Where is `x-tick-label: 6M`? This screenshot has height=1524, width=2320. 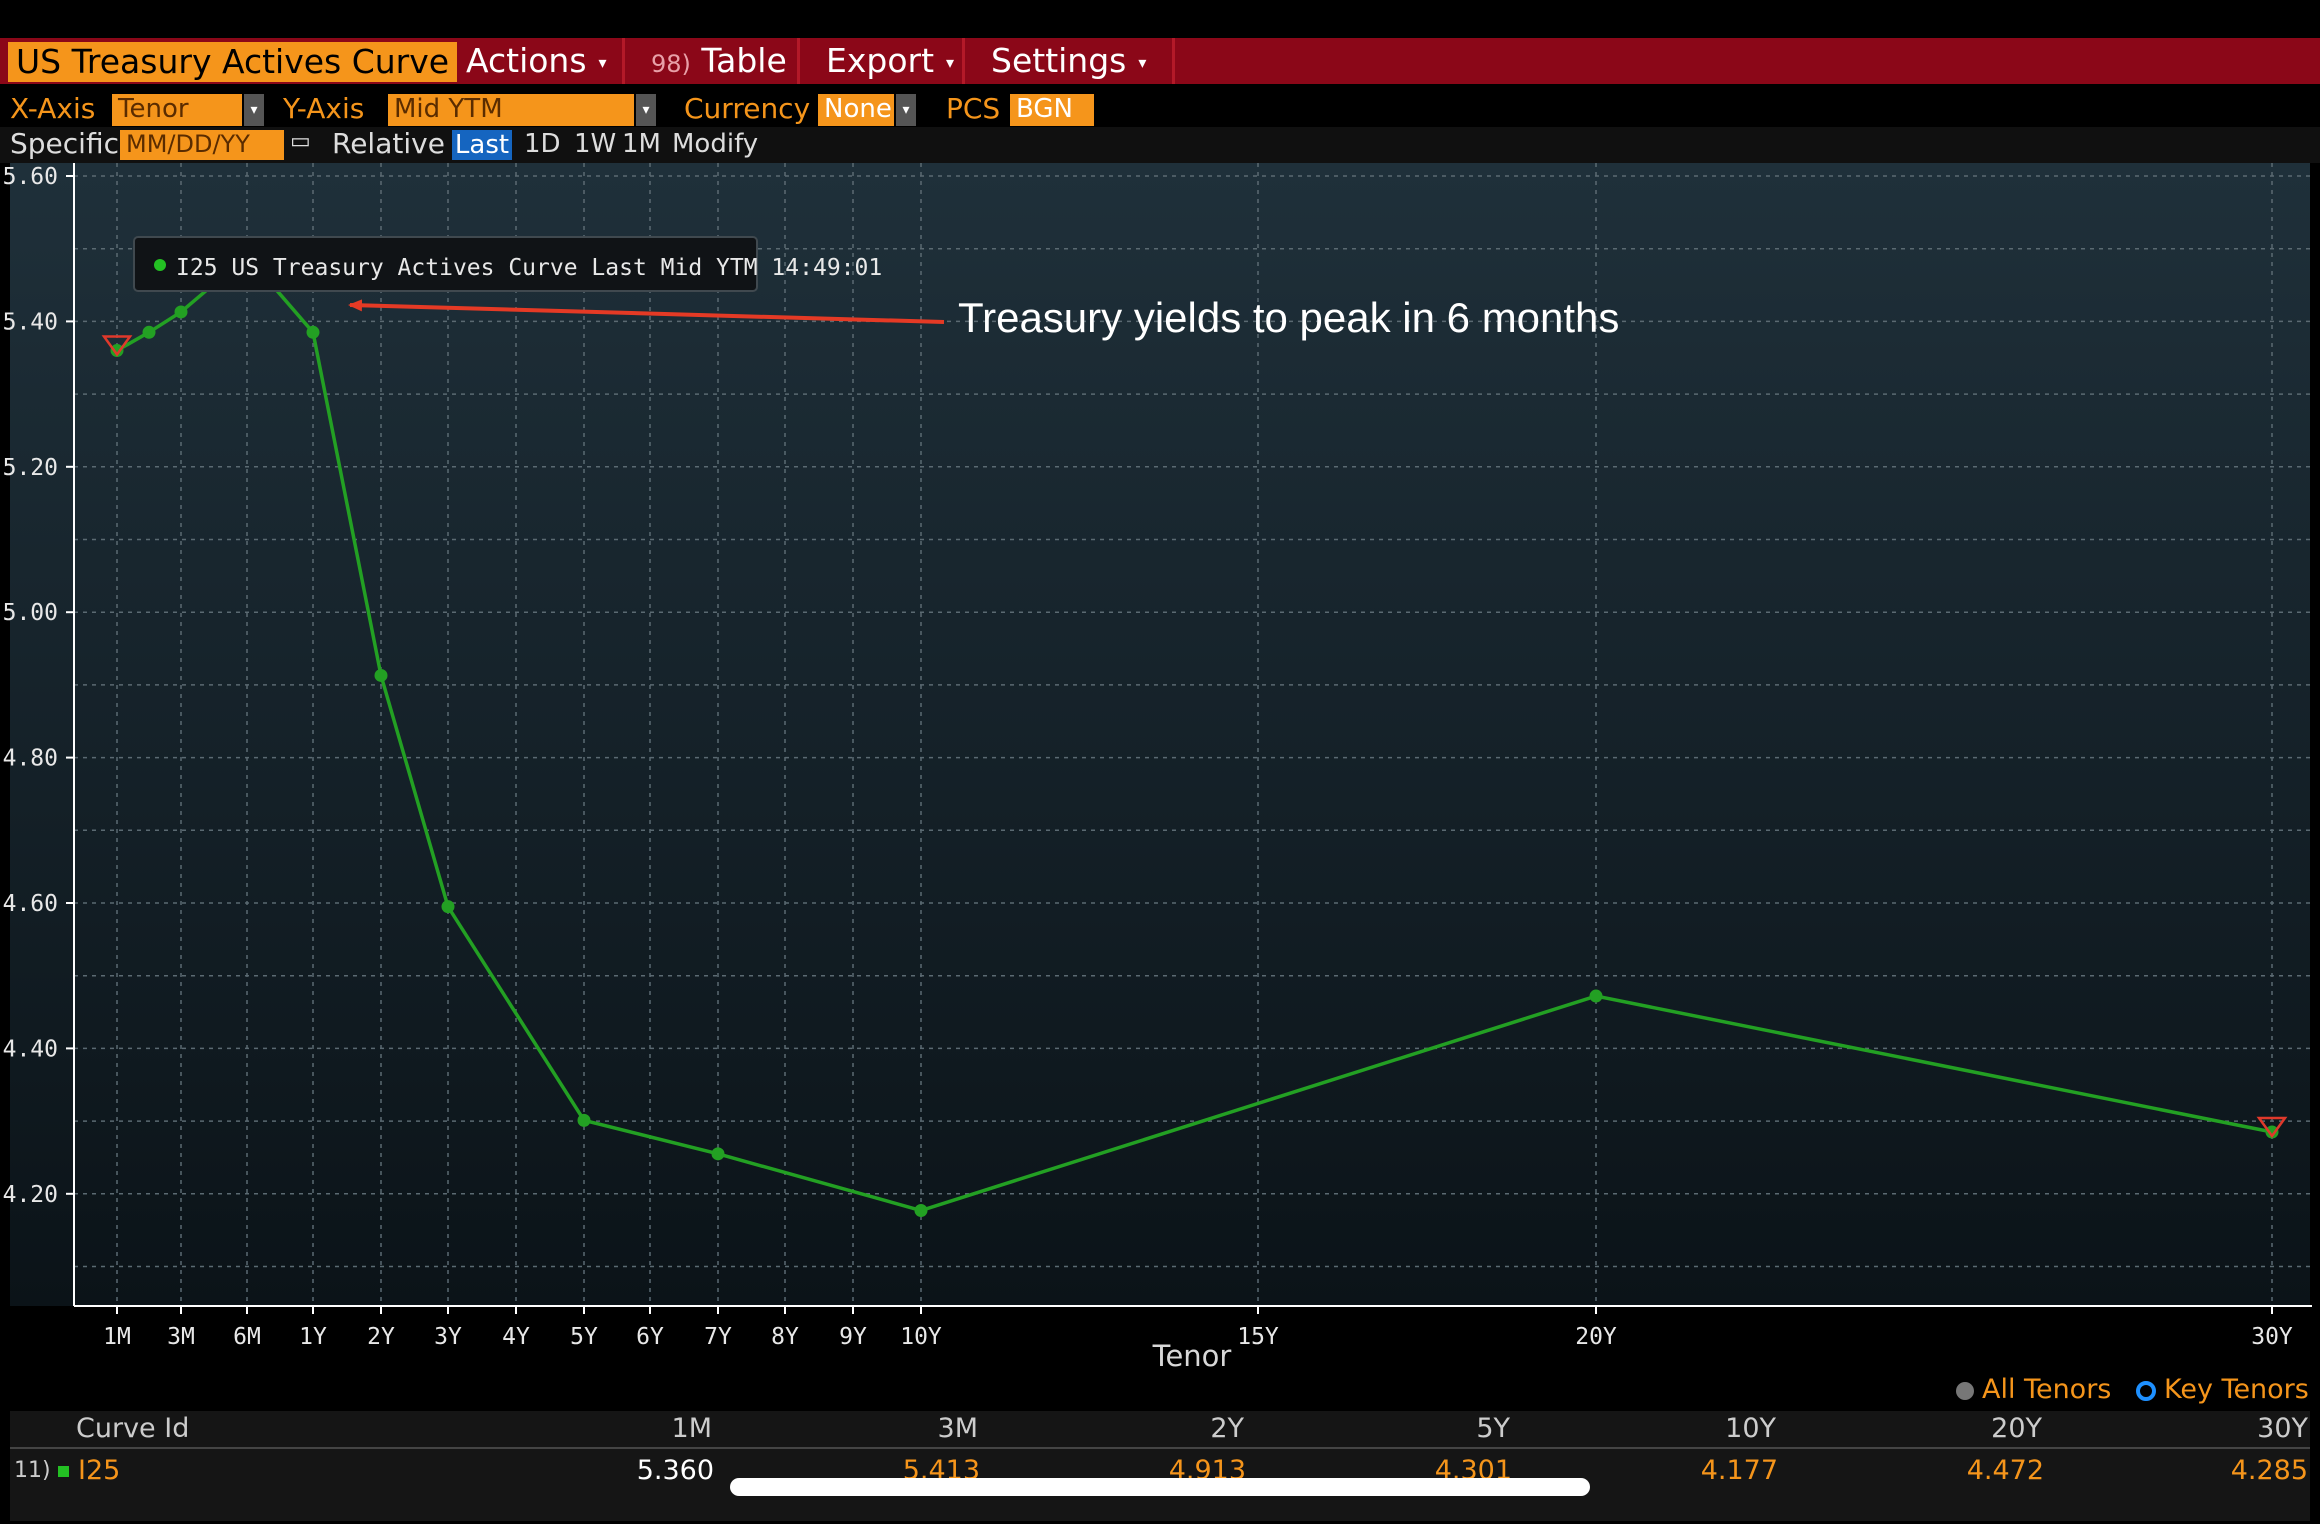
x-tick-label: 6M is located at coordinates (247, 1337).